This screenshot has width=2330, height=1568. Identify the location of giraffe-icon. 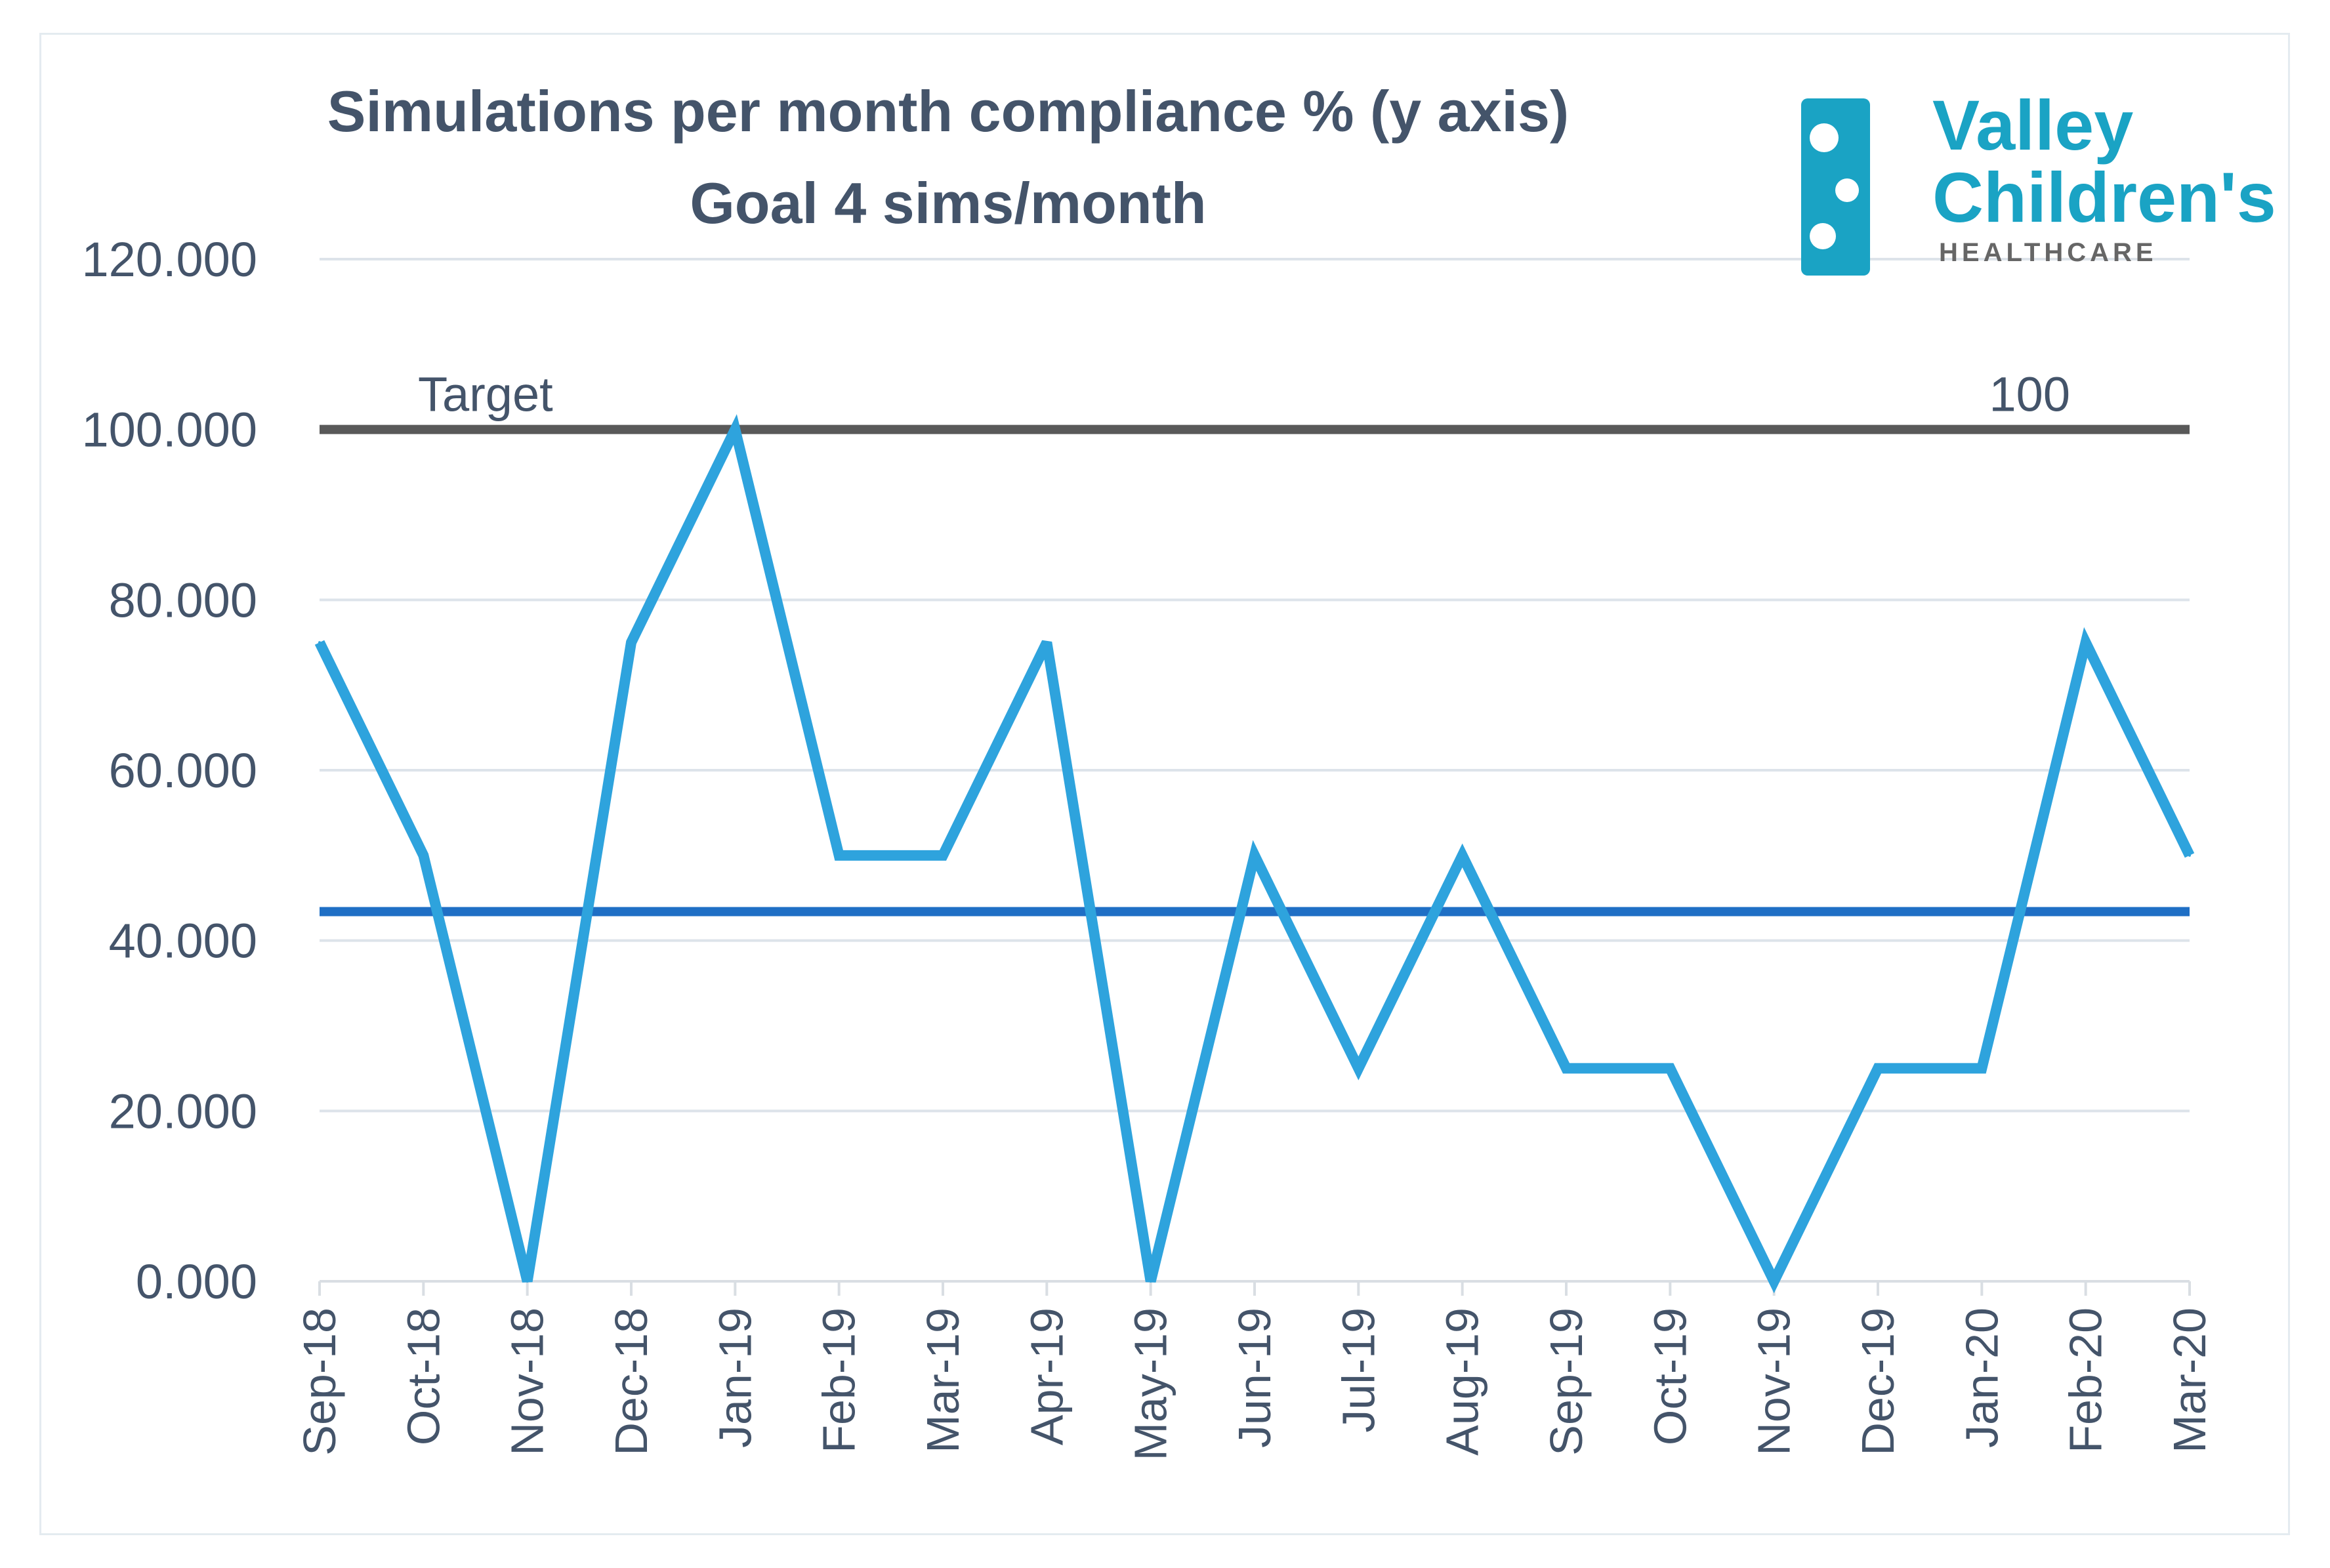
(1836, 187).